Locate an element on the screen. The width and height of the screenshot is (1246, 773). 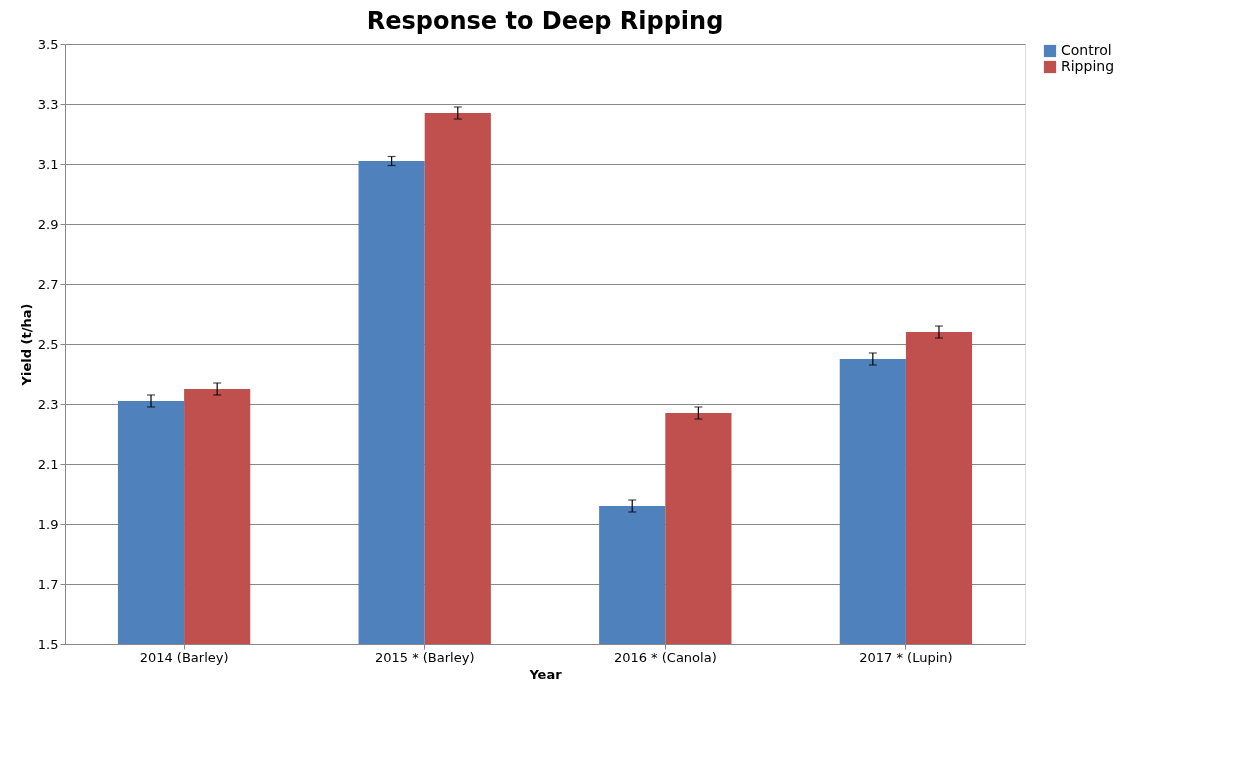
chart-title: Response to Deep Ripping is located at coordinates (545, 21).